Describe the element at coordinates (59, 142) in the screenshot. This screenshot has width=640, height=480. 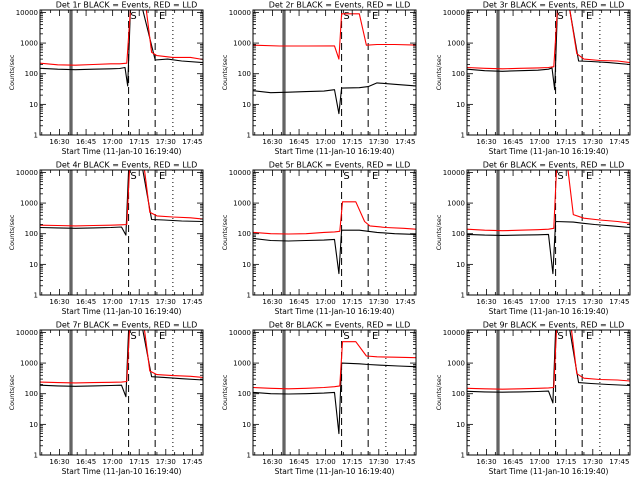
I see `x-tick-label: 16:30` at that location.